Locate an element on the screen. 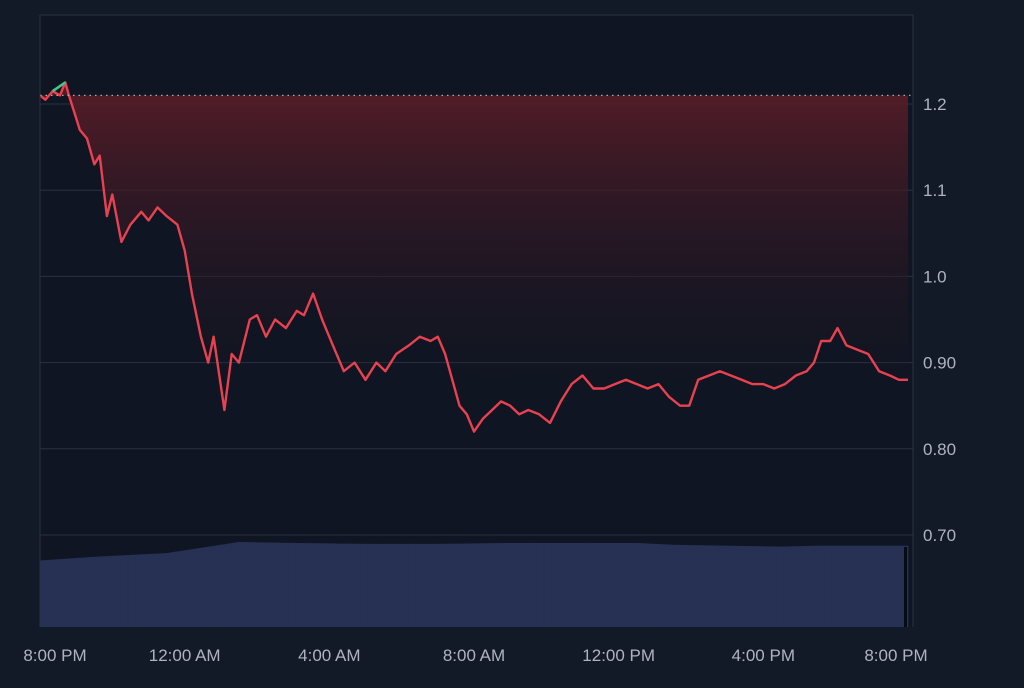  volume-bar-latest is located at coordinates (905, 587).